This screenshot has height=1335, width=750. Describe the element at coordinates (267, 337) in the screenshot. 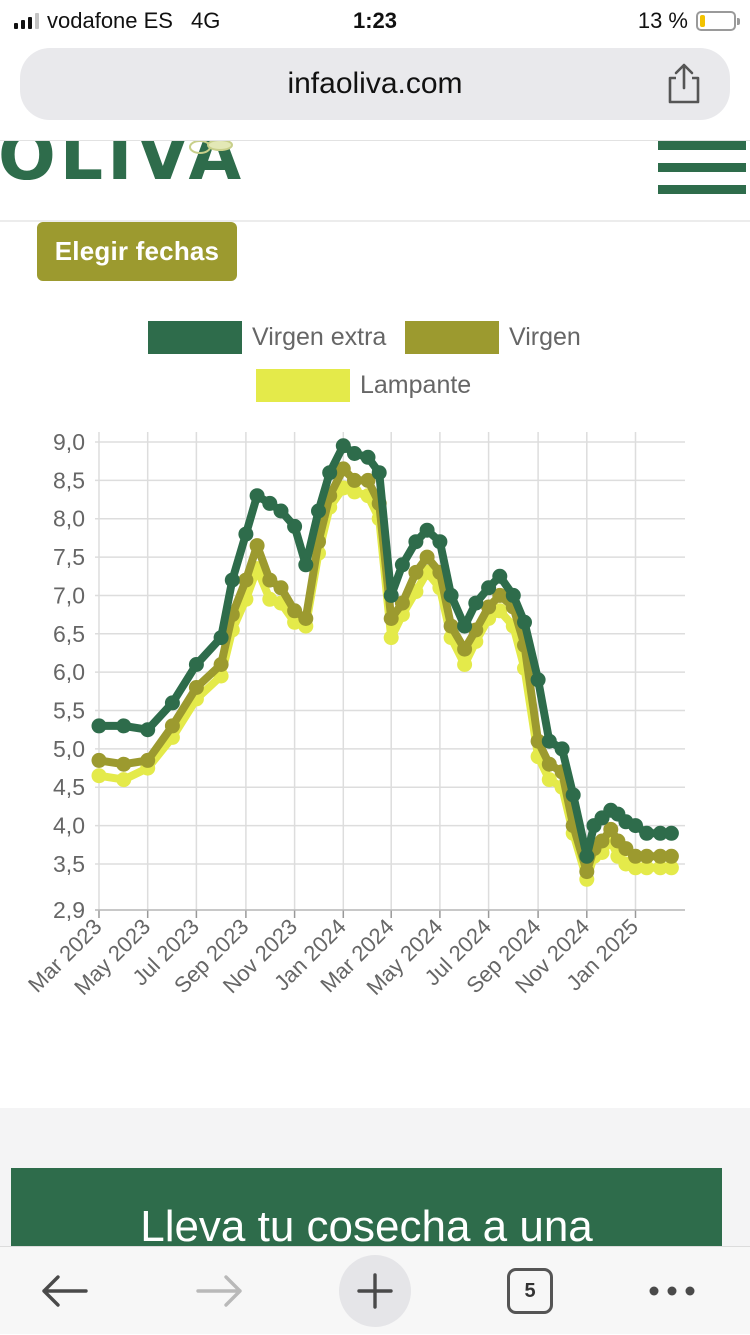

I see `legend-item-virgen-extra: Virgen extra` at that location.